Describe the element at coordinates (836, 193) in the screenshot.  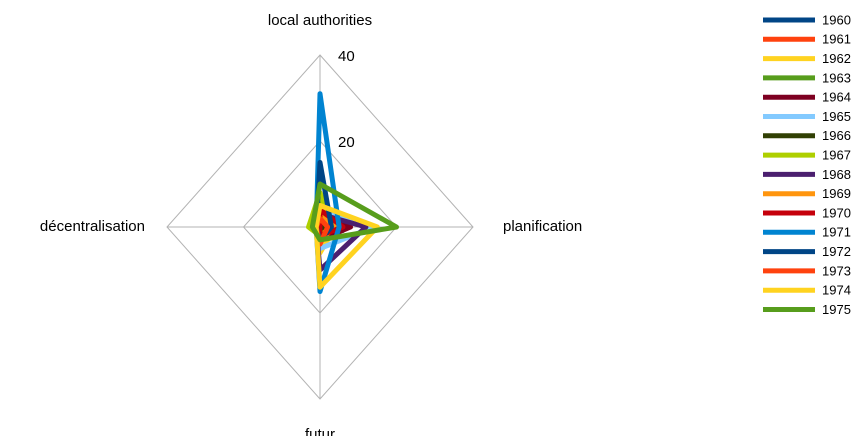
I see `legend-label: 1969` at that location.